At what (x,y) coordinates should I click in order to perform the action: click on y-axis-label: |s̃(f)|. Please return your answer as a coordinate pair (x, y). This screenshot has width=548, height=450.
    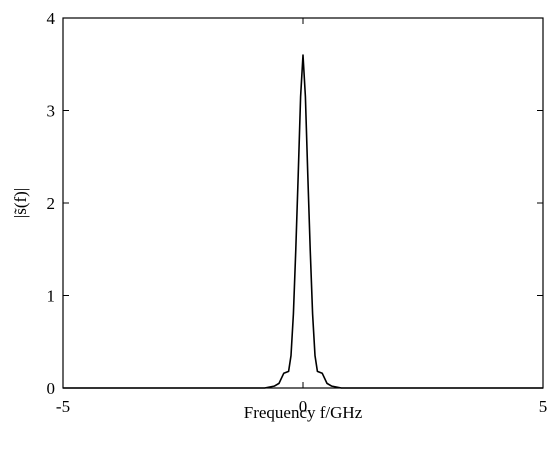
    Looking at the image, I should click on (20, 203).